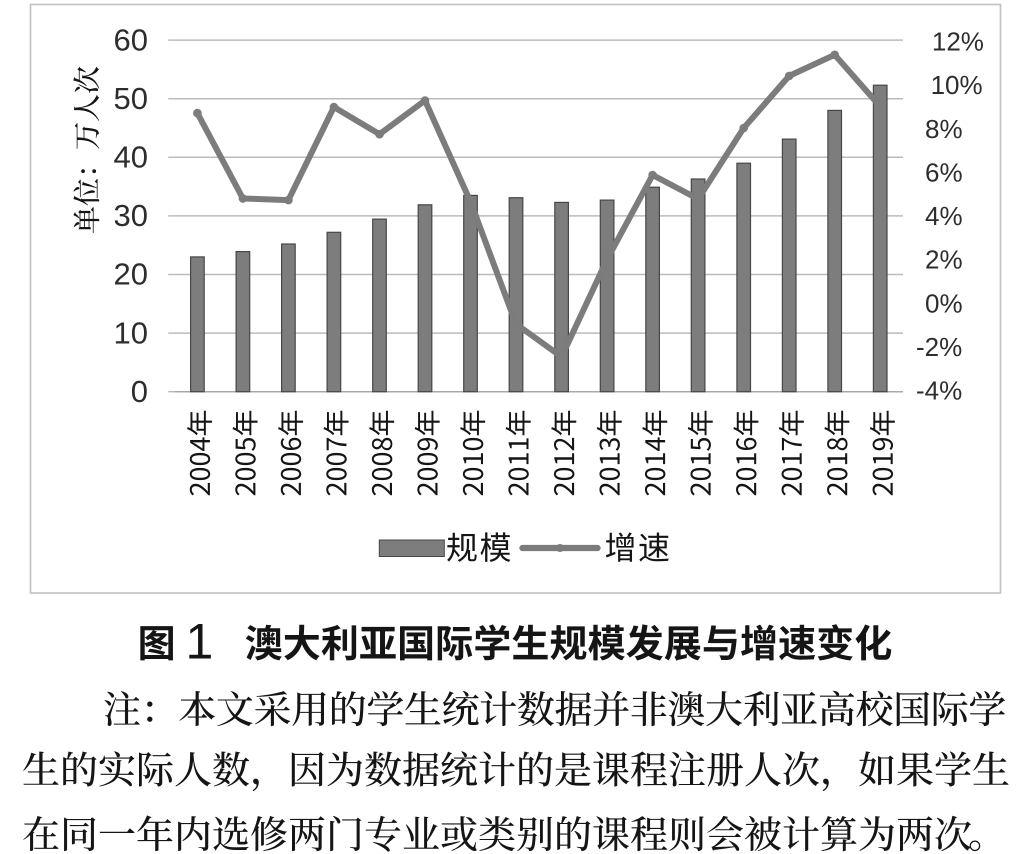 The image size is (1033, 854). What do you see at coordinates (131, 332) in the screenshot?
I see `svg-text: 10` at bounding box center [131, 332].